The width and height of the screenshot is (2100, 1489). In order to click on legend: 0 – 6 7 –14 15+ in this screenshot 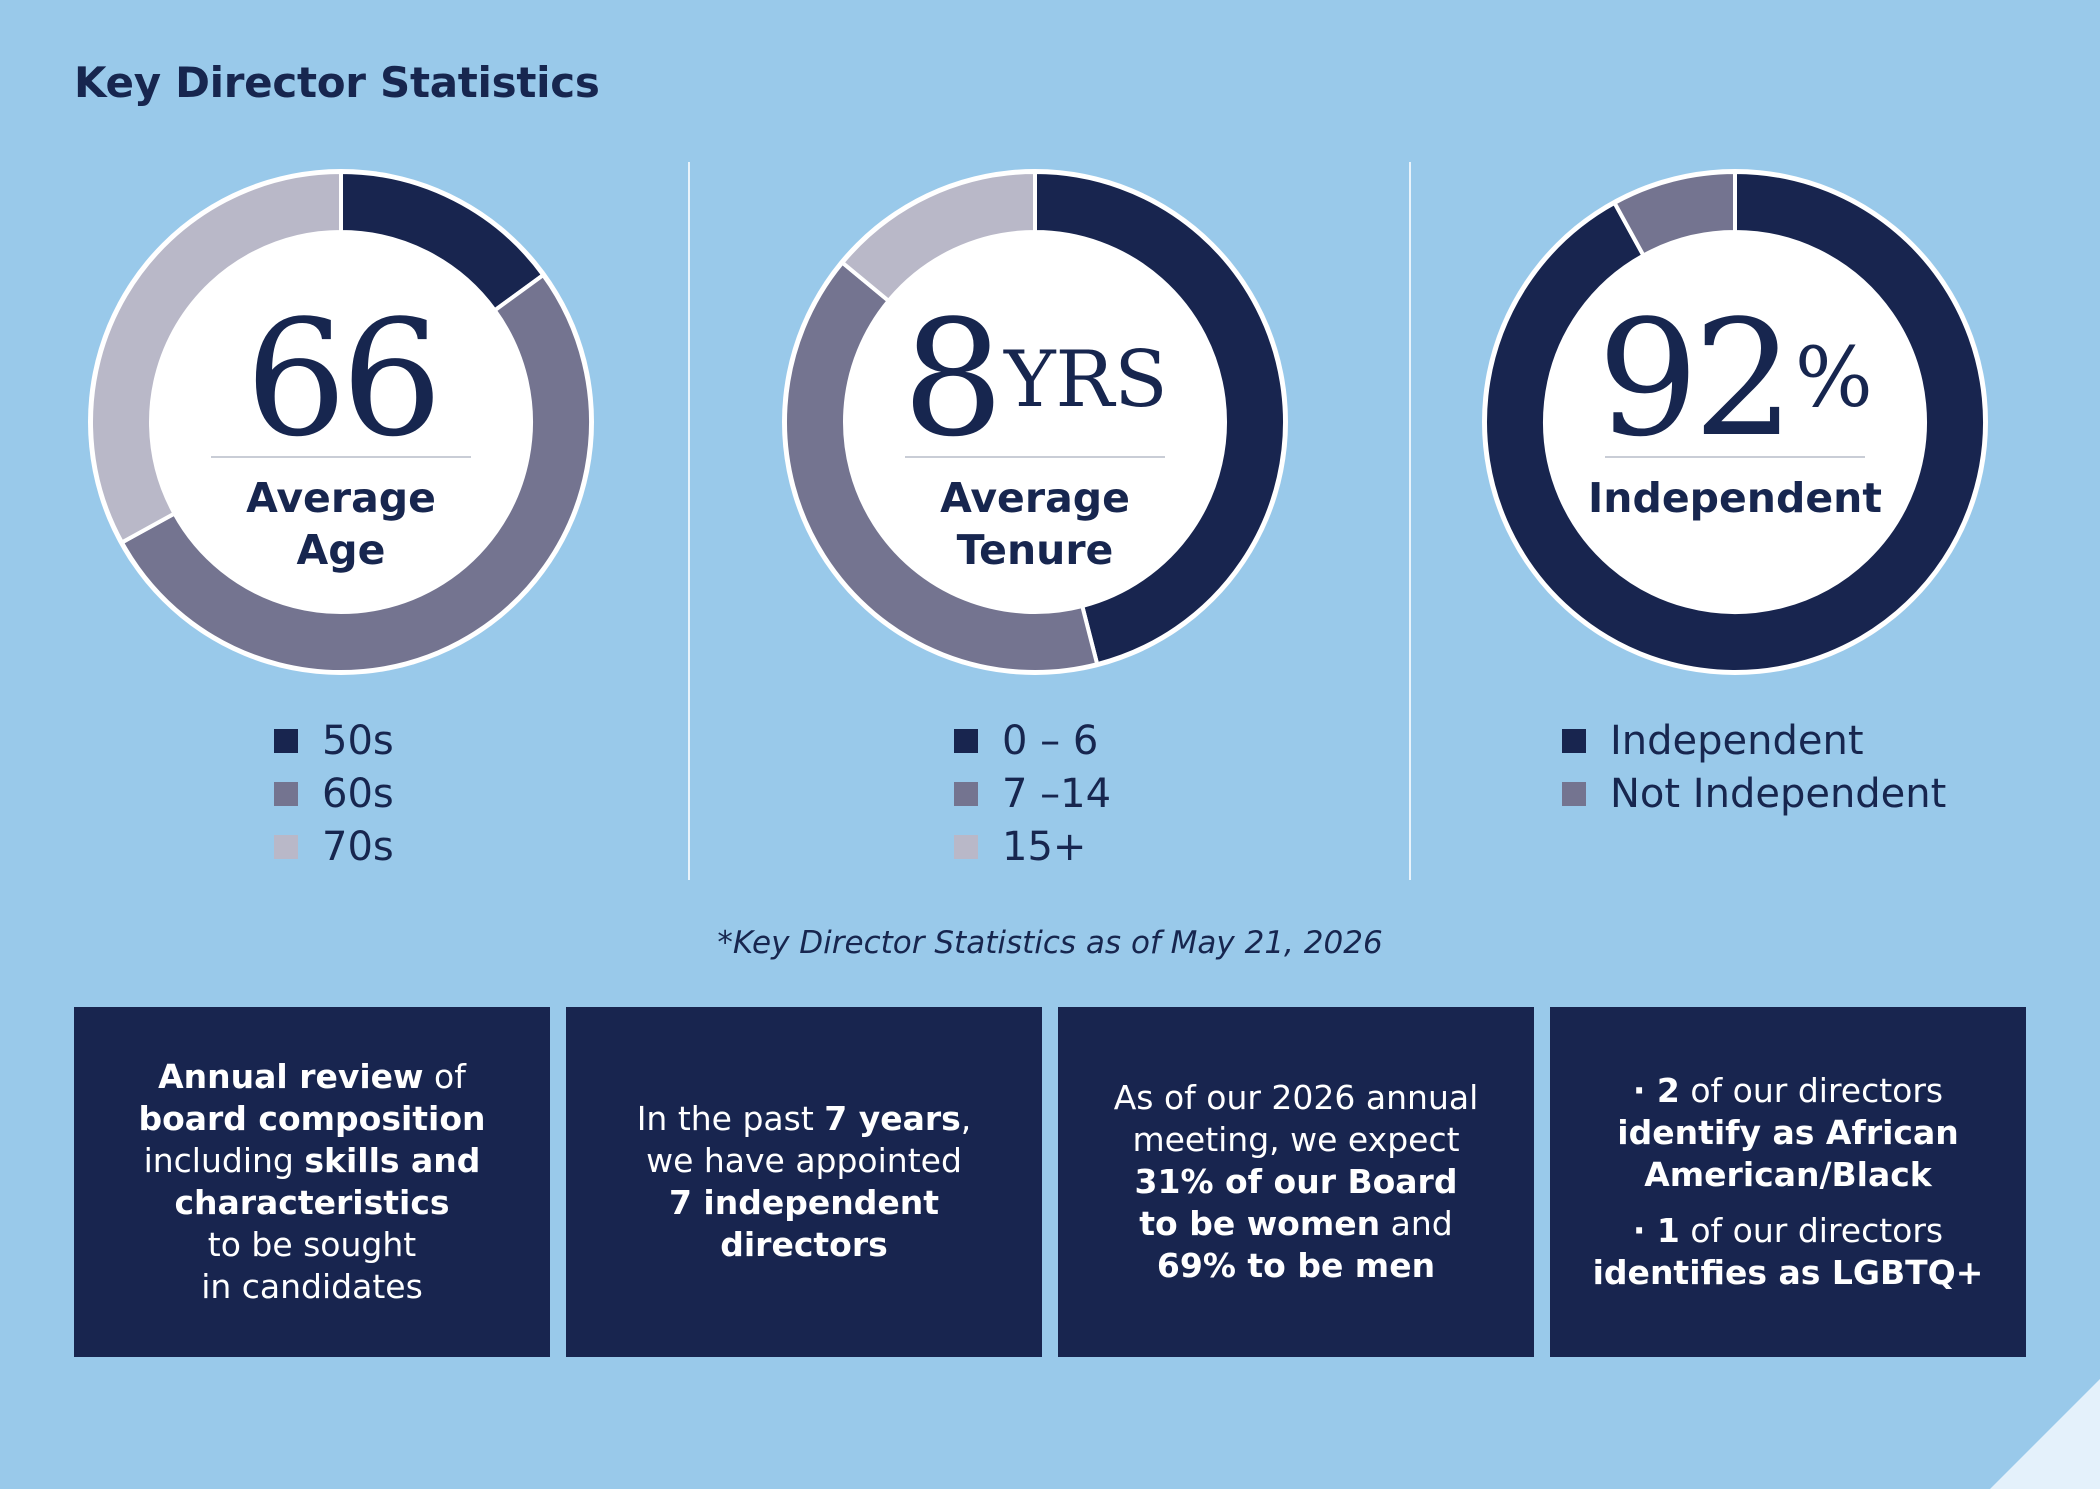, I will do `click(1032, 793)`.